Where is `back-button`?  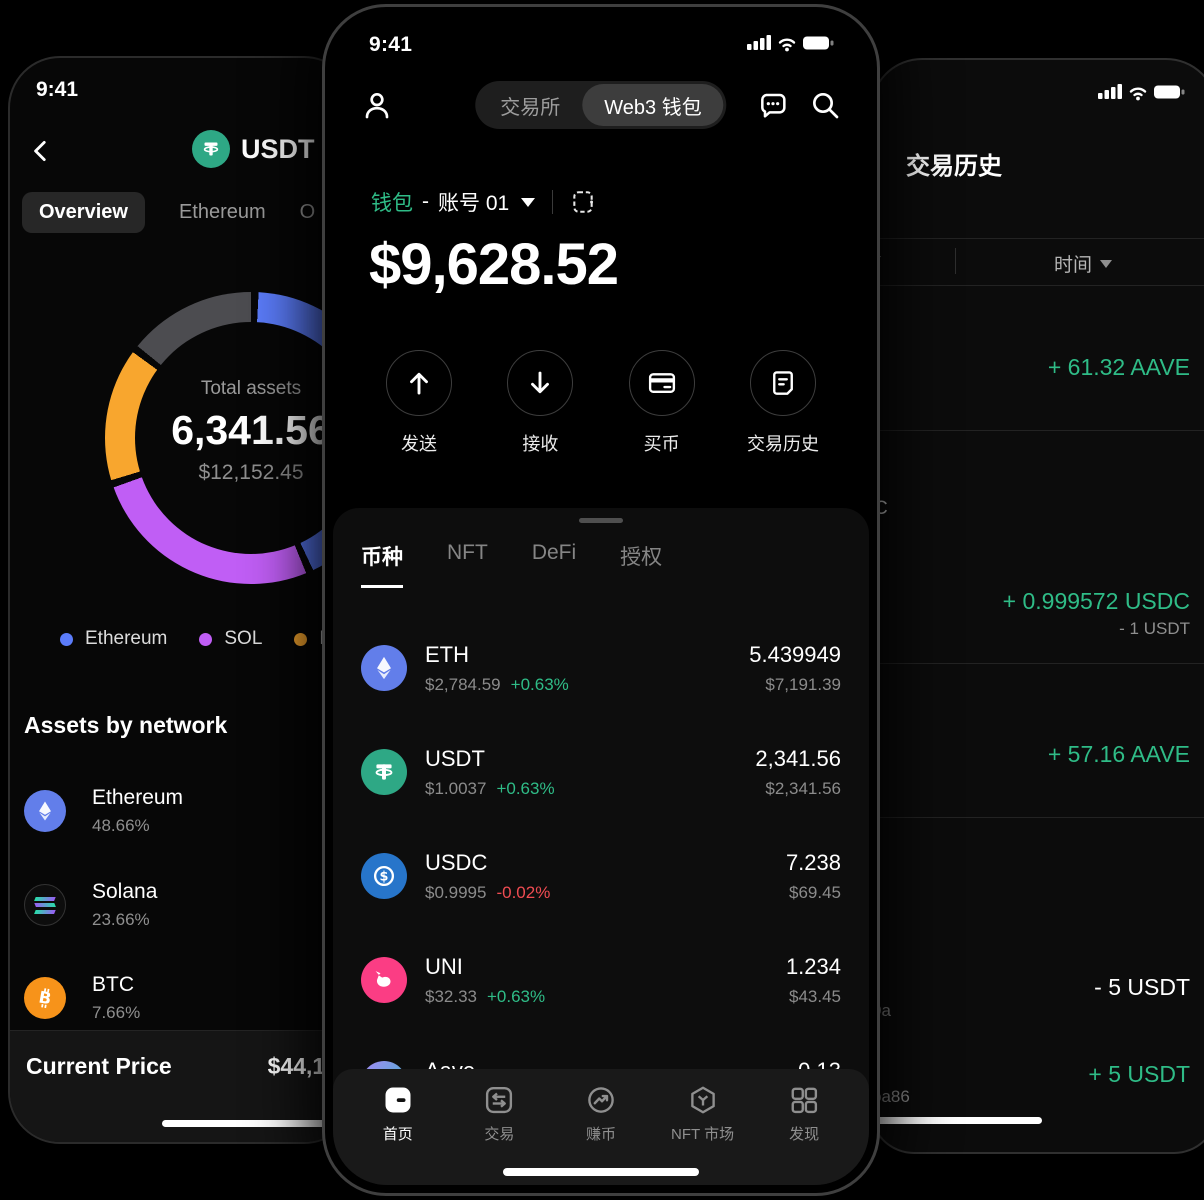
back-button is located at coordinates (41, 153).